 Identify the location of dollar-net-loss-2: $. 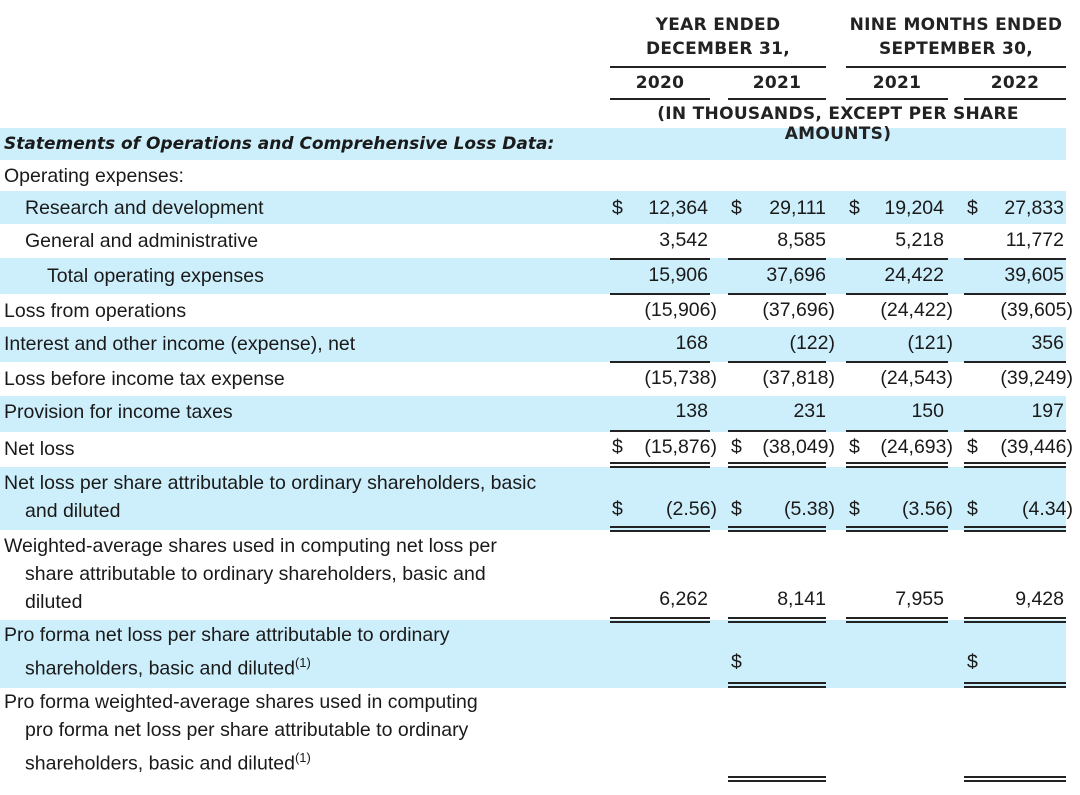
(854, 447).